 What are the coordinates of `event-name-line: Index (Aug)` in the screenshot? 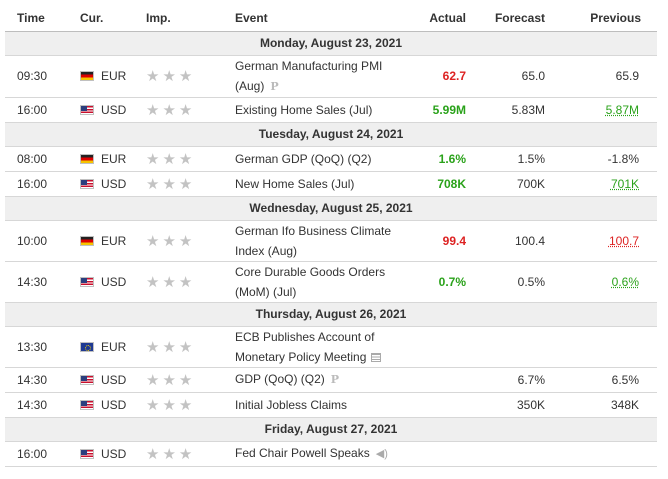 It's located at (325, 251).